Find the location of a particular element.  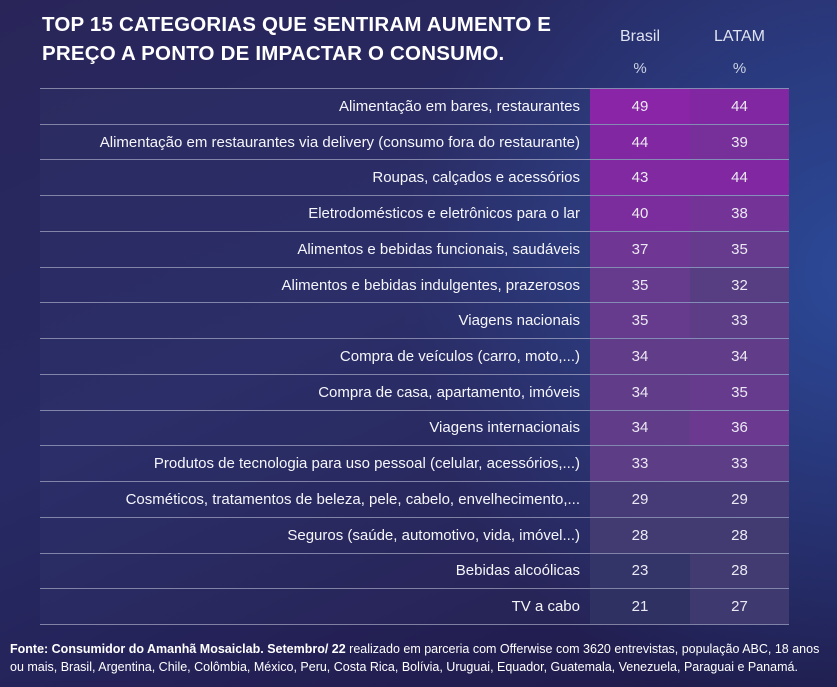

table-row: Roupas, calçados e acessórios 43 44 is located at coordinates (414, 177).